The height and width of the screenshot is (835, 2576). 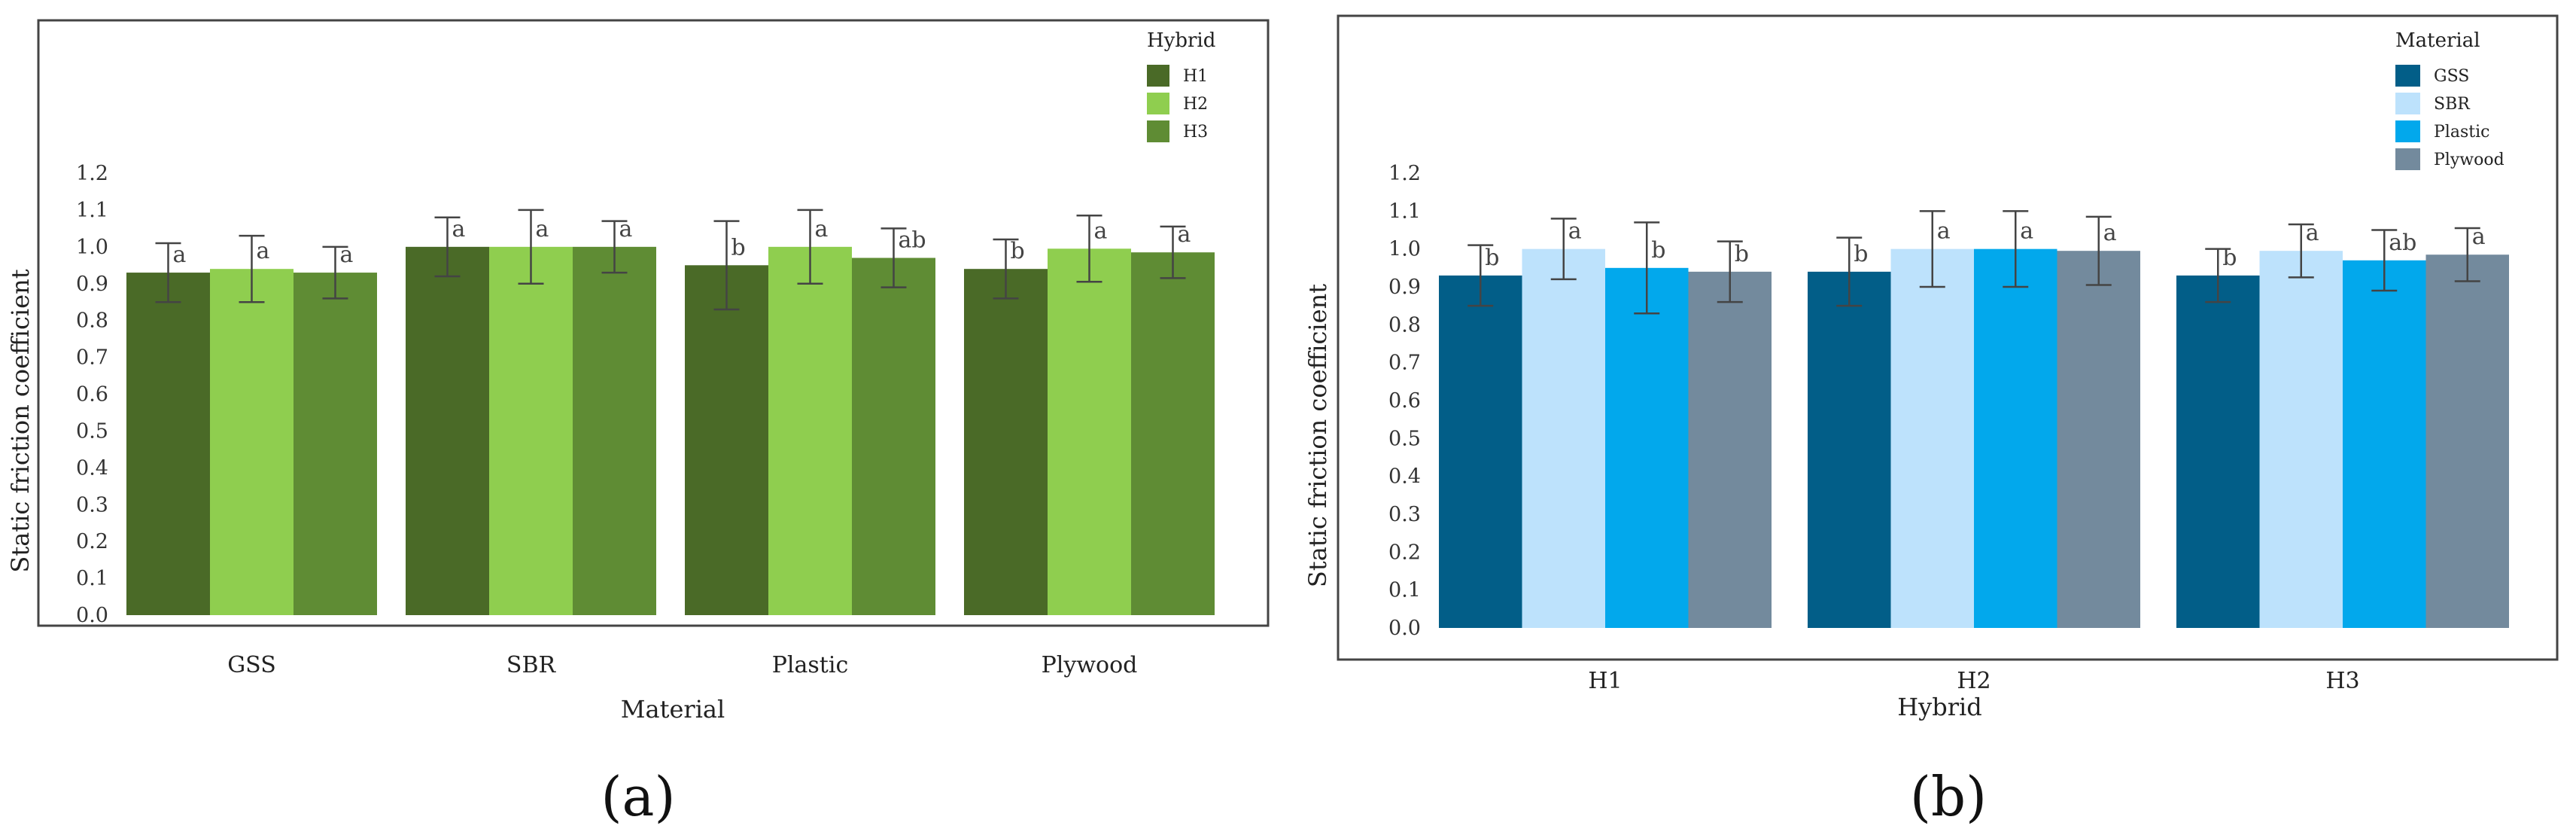 What do you see at coordinates (1158, 131) in the screenshot?
I see `legend-swatch-h3` at bounding box center [1158, 131].